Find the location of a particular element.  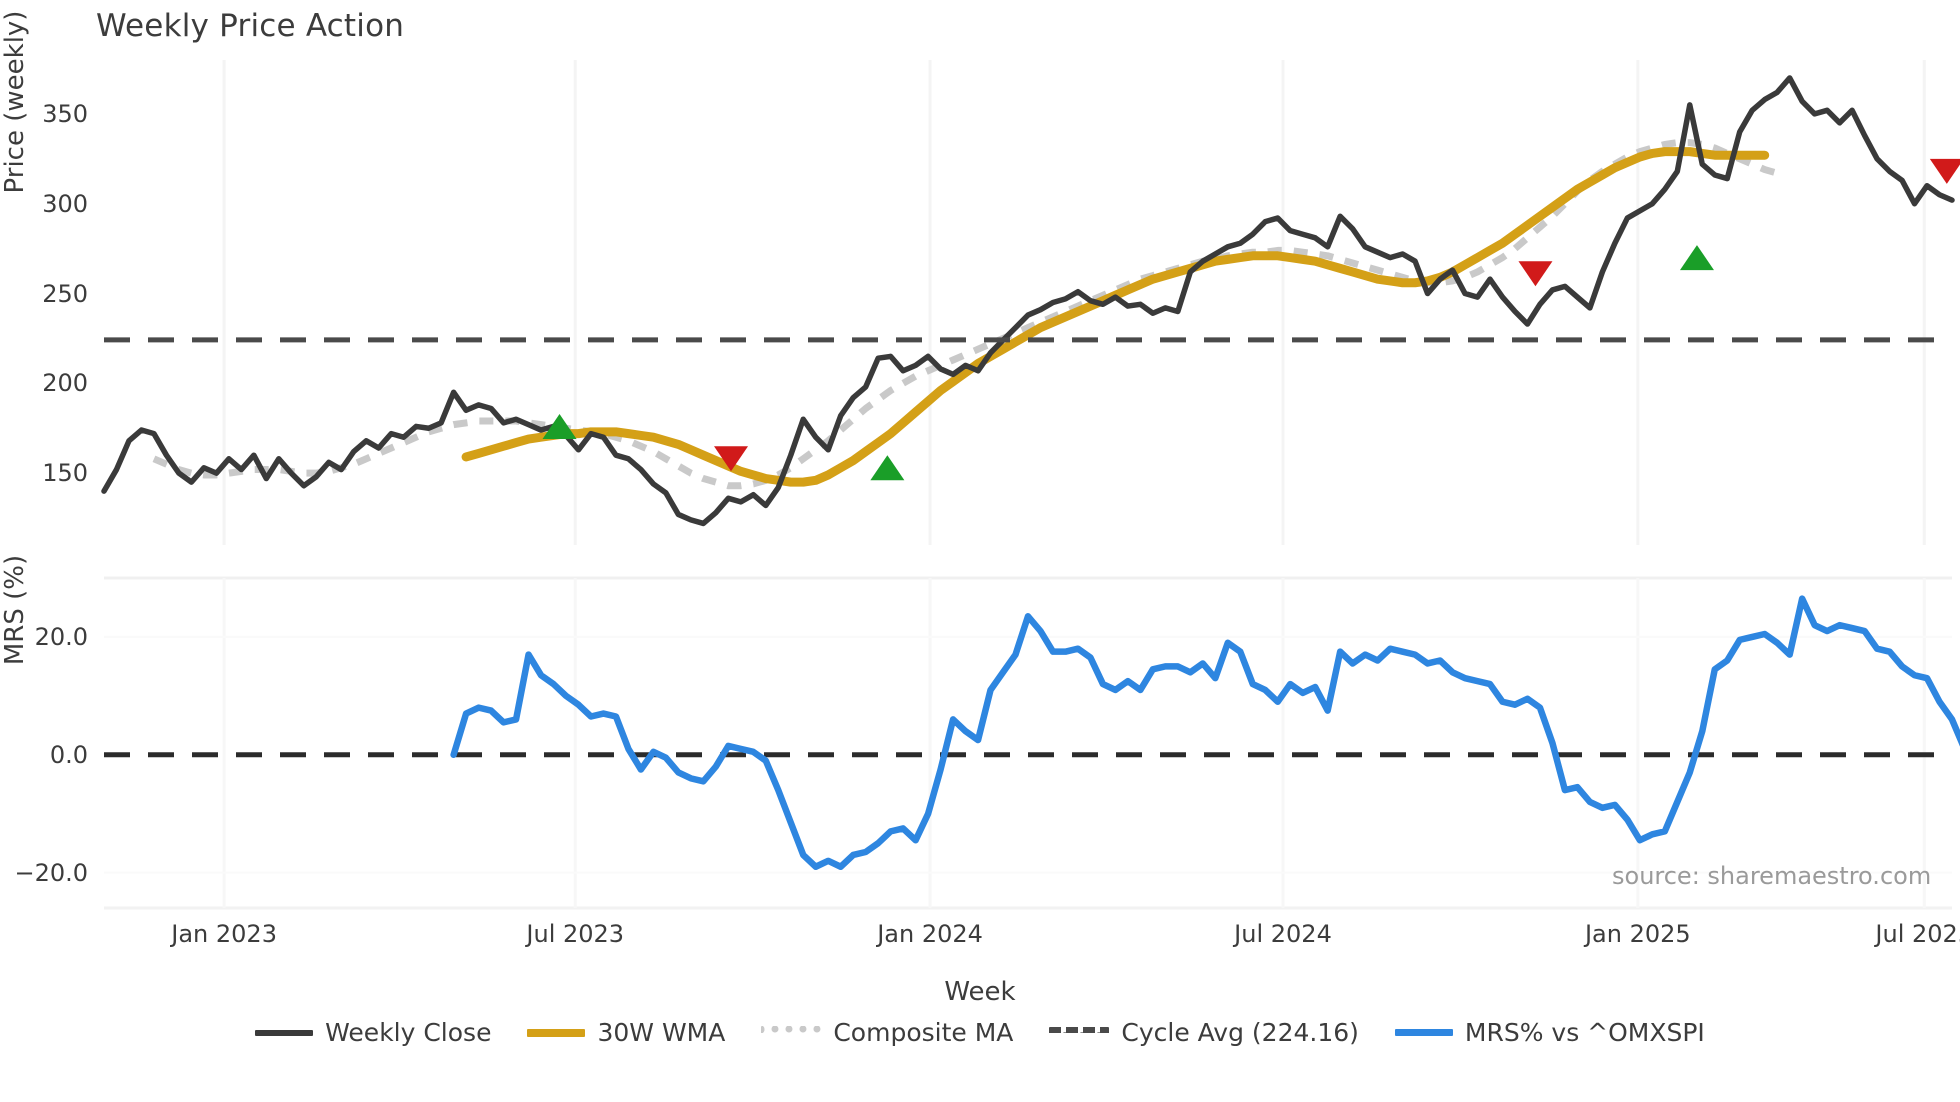

x-tick-0: Jan 2023 is located at coordinates (224, 934).